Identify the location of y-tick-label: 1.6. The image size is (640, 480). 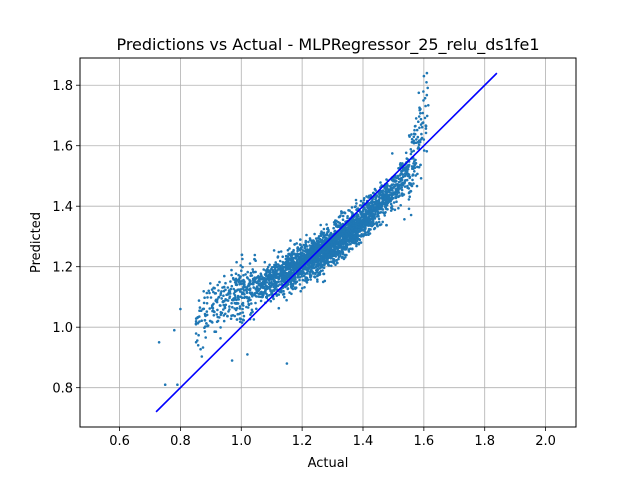
(62, 147).